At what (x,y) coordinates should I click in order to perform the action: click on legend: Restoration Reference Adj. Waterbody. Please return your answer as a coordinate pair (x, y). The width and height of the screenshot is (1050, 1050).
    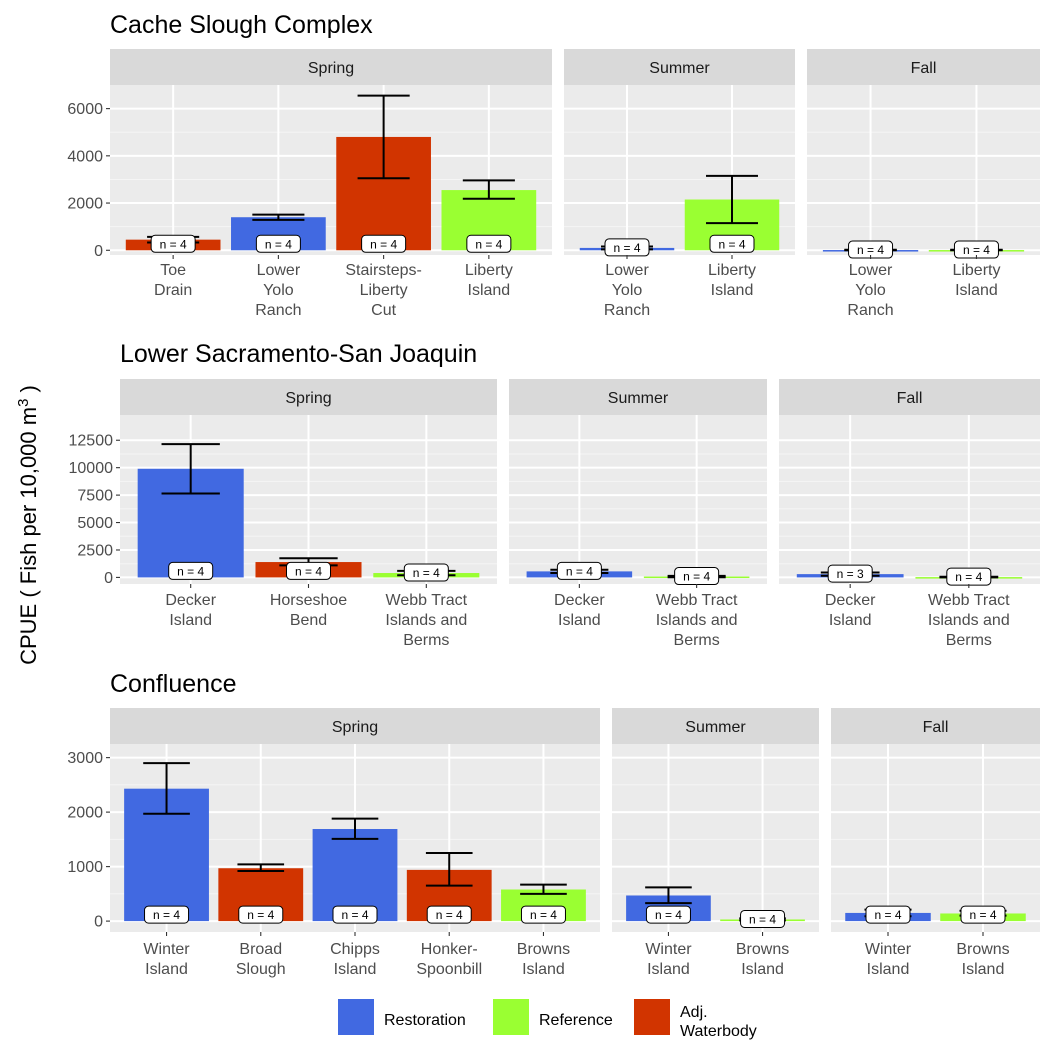
    Looking at the image, I should click on (547, 1019).